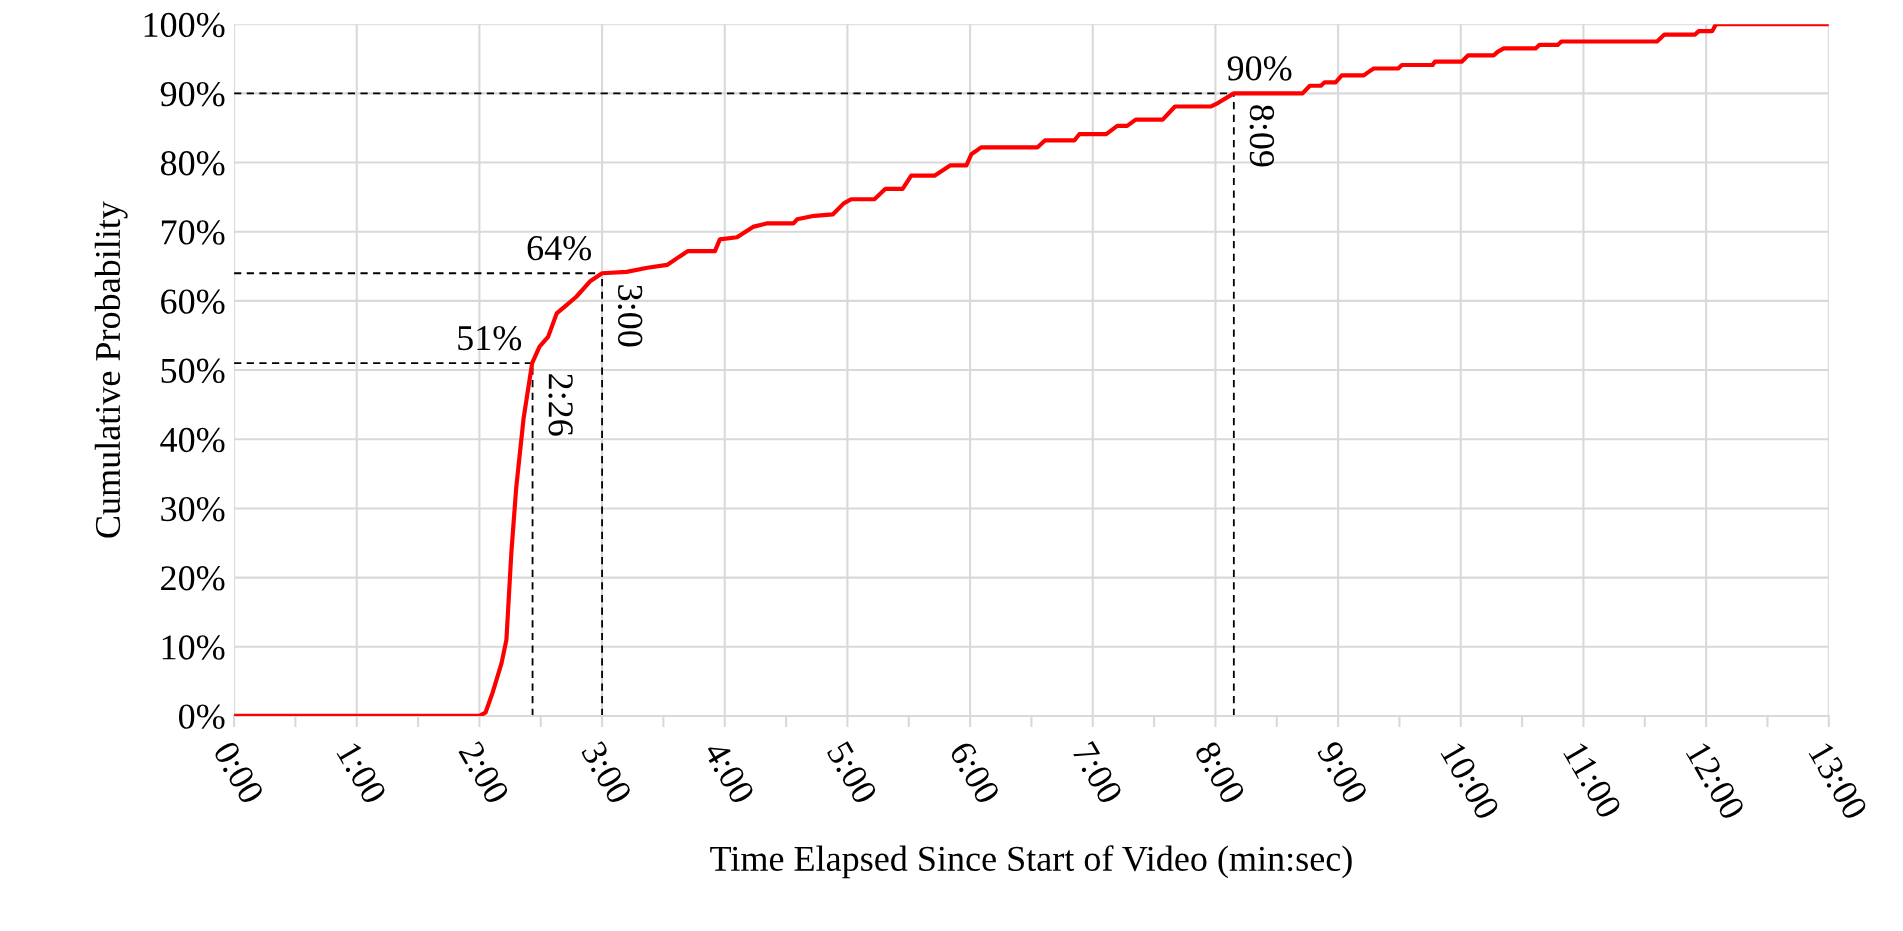 Image resolution: width=1903 pixels, height=931 pixels. I want to click on ref-line-label: 64%, so click(559, 248).